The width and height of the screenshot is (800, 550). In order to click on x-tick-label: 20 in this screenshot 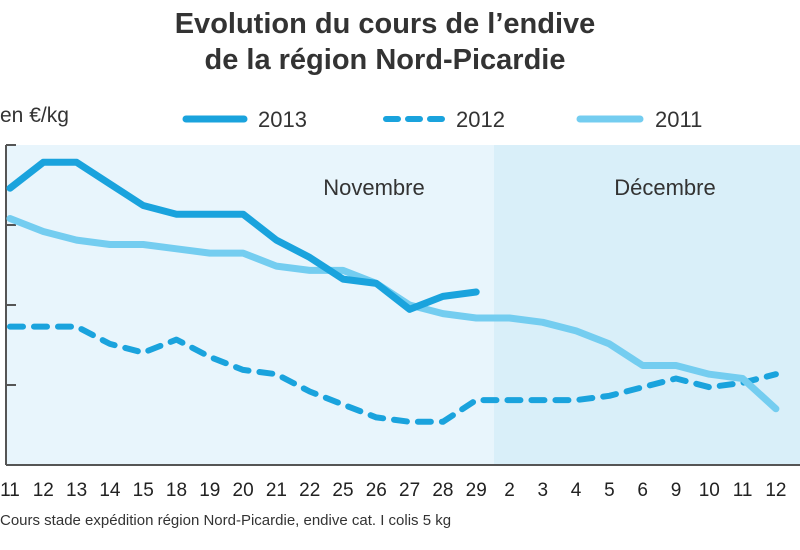, I will do `click(243, 490)`.